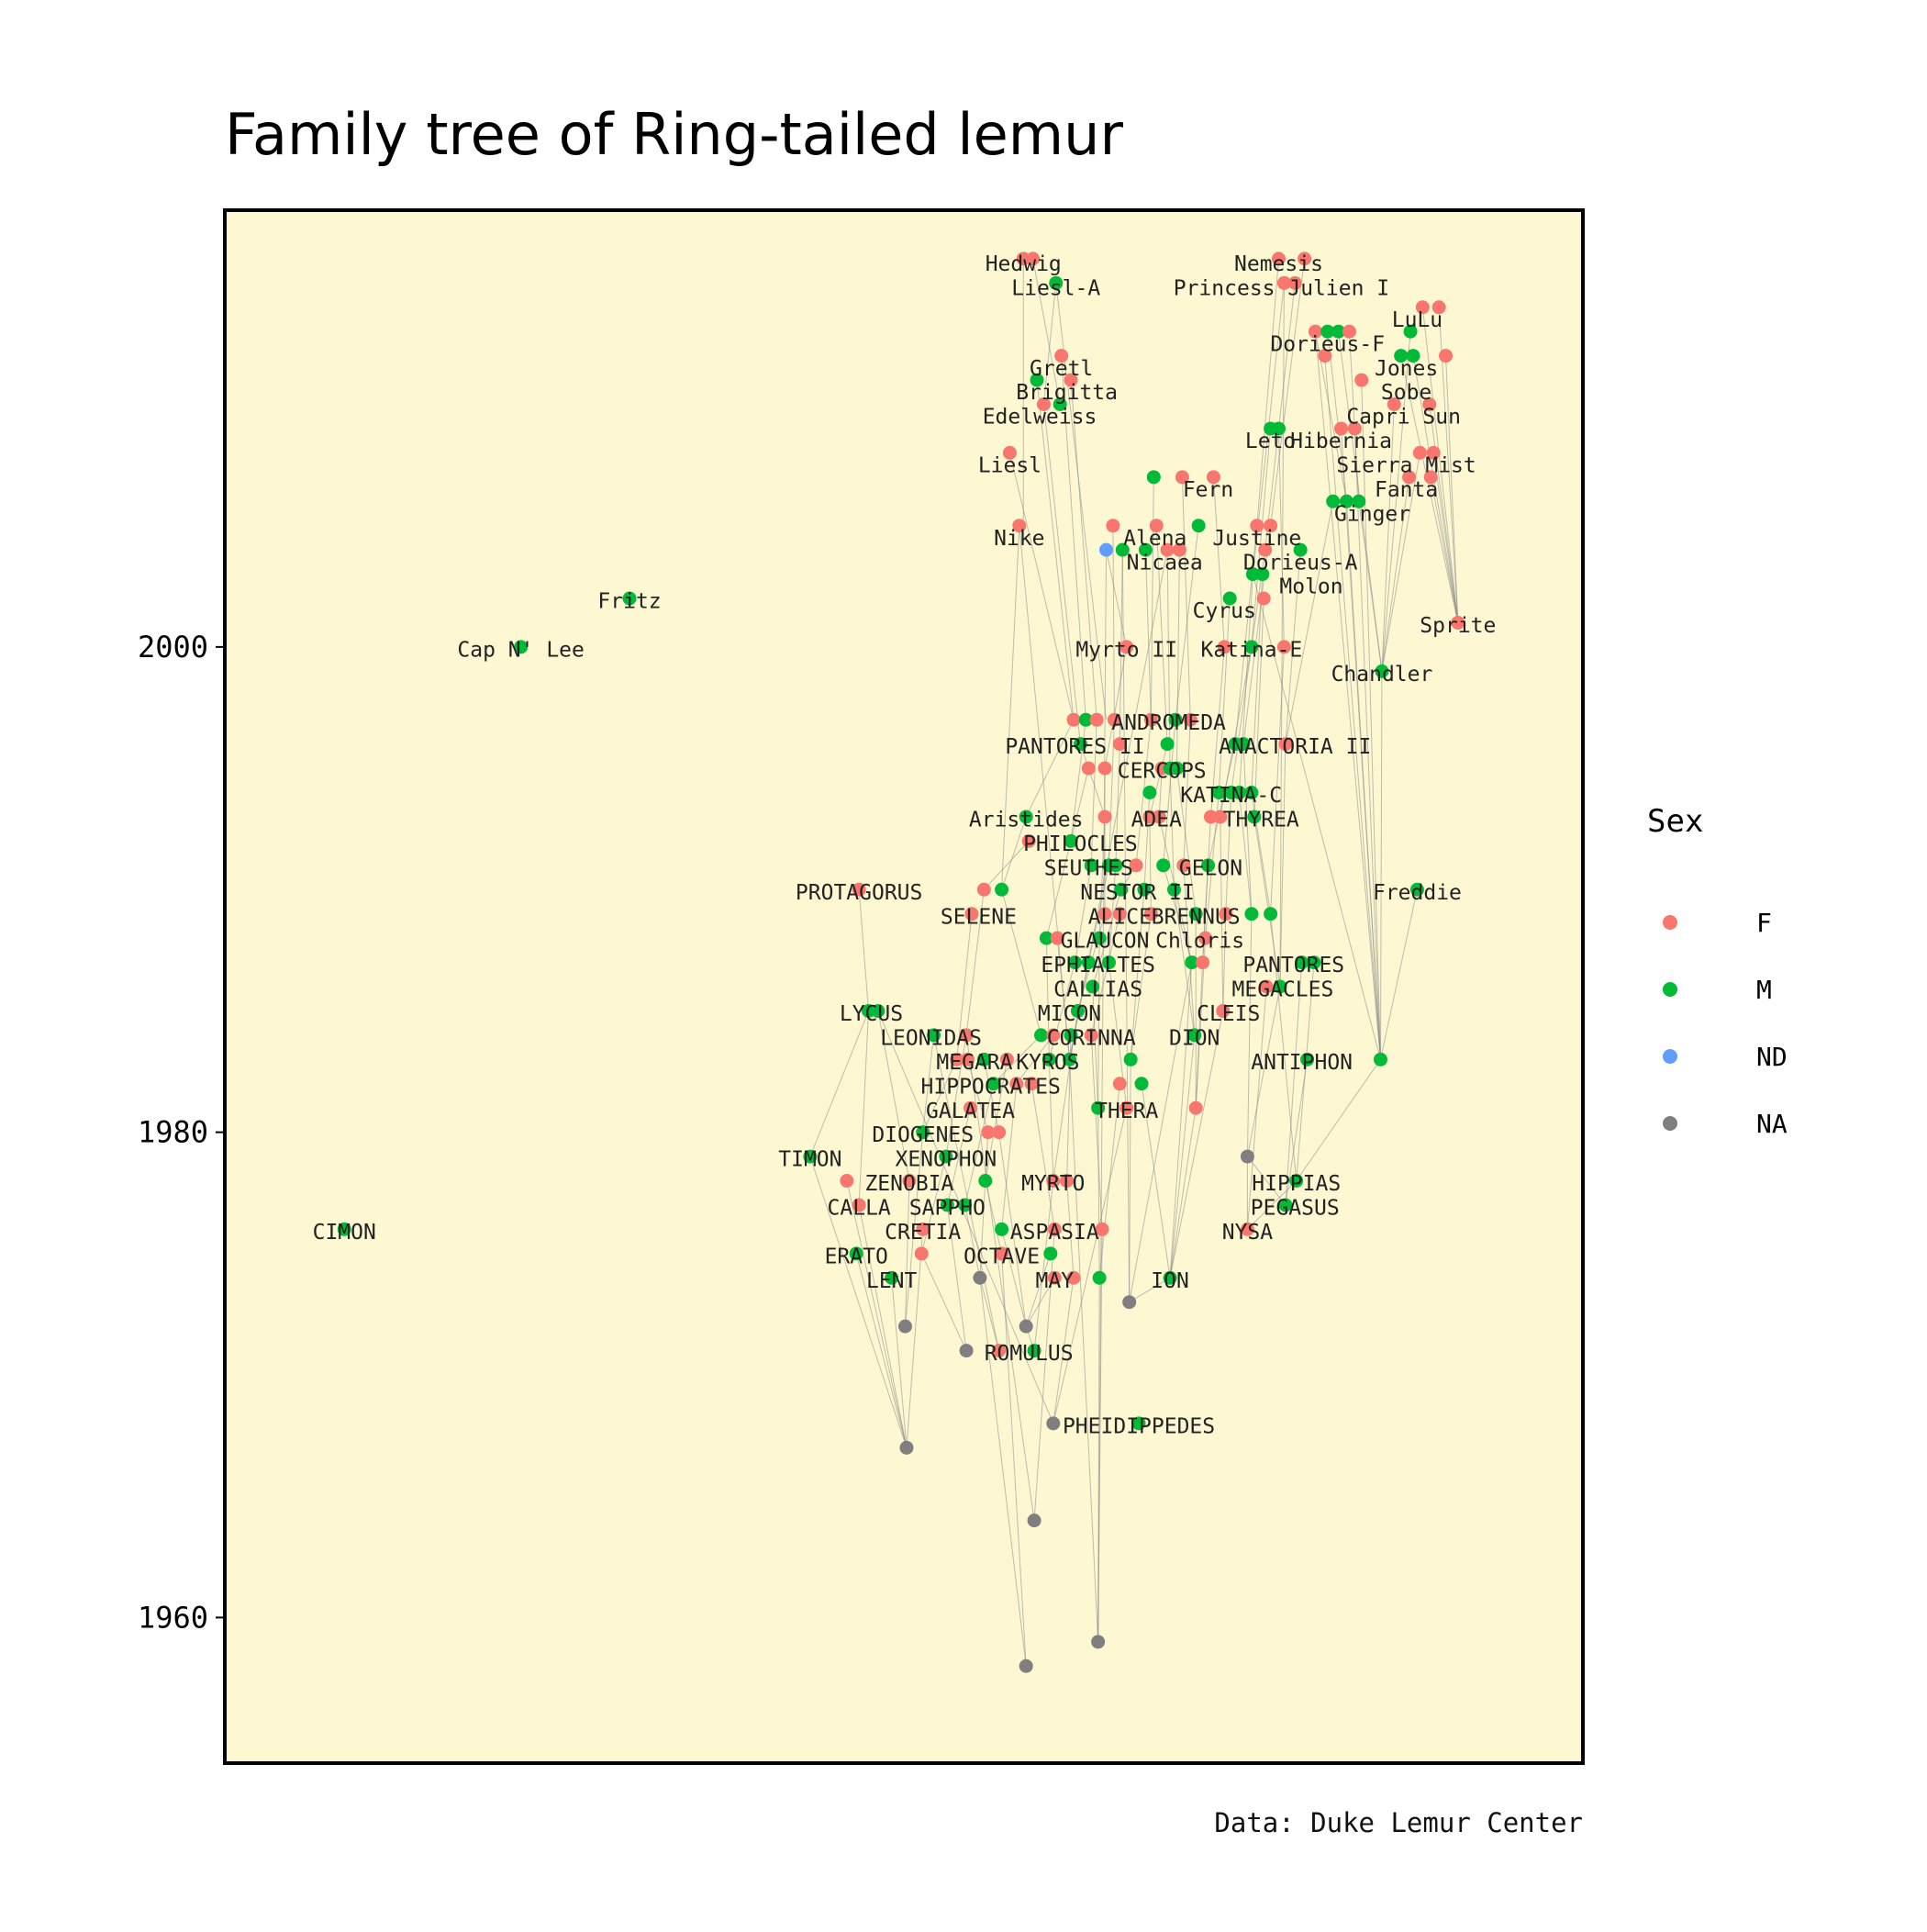 The height and width of the screenshot is (1932, 1927). I want to click on node-label: Capri Sun, so click(1403, 418).